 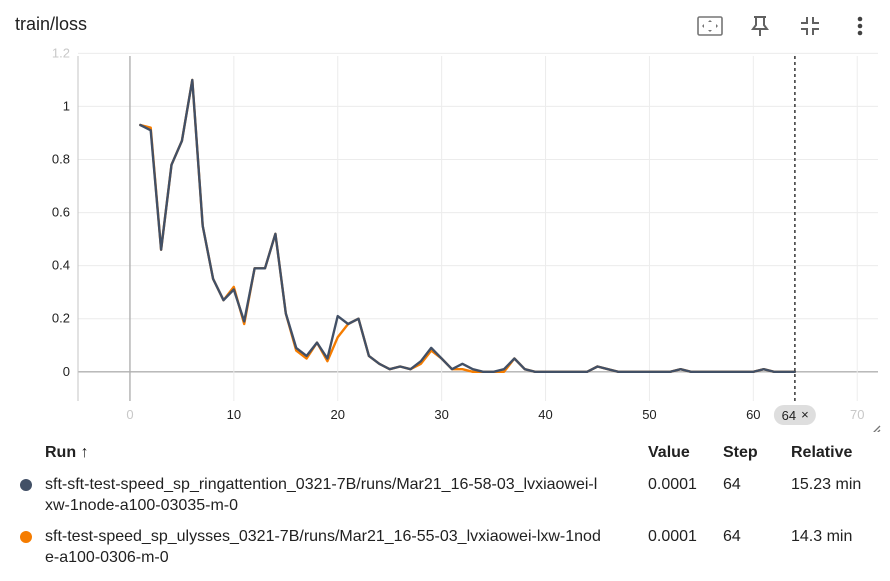 What do you see at coordinates (857, 414) in the screenshot?
I see `x-tick-label: 70` at bounding box center [857, 414].